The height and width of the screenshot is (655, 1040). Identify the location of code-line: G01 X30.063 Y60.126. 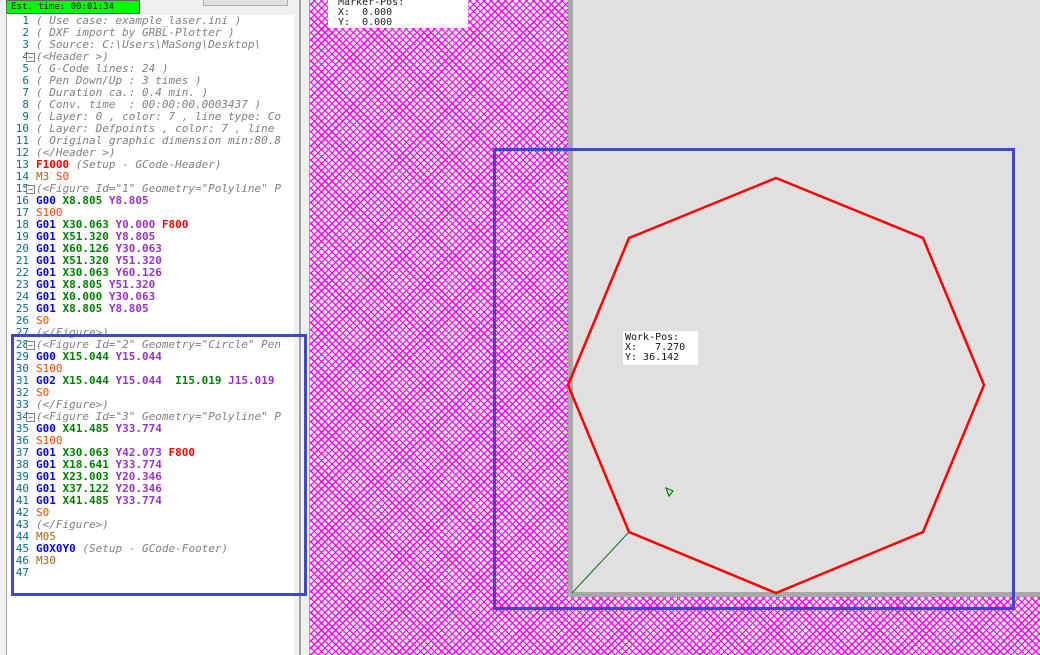
(99, 273).